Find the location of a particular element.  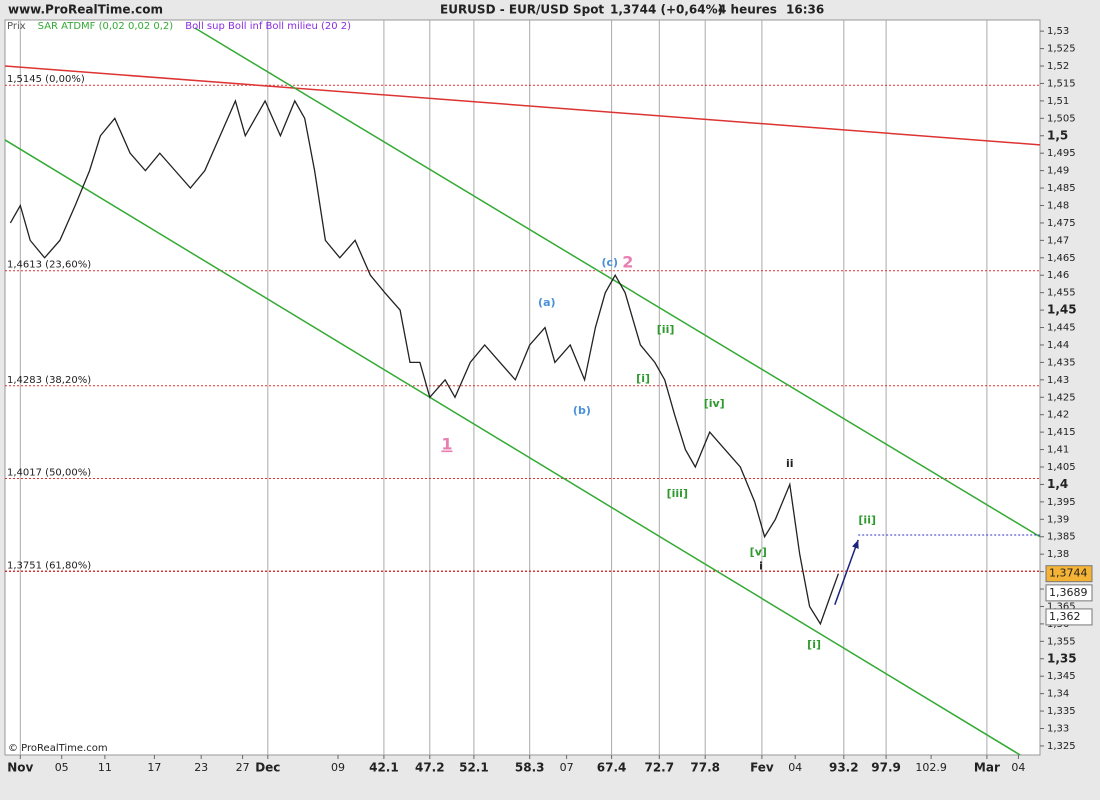

chart-title: EURUSD - EUR/USD Spot is located at coordinates (522, 10).